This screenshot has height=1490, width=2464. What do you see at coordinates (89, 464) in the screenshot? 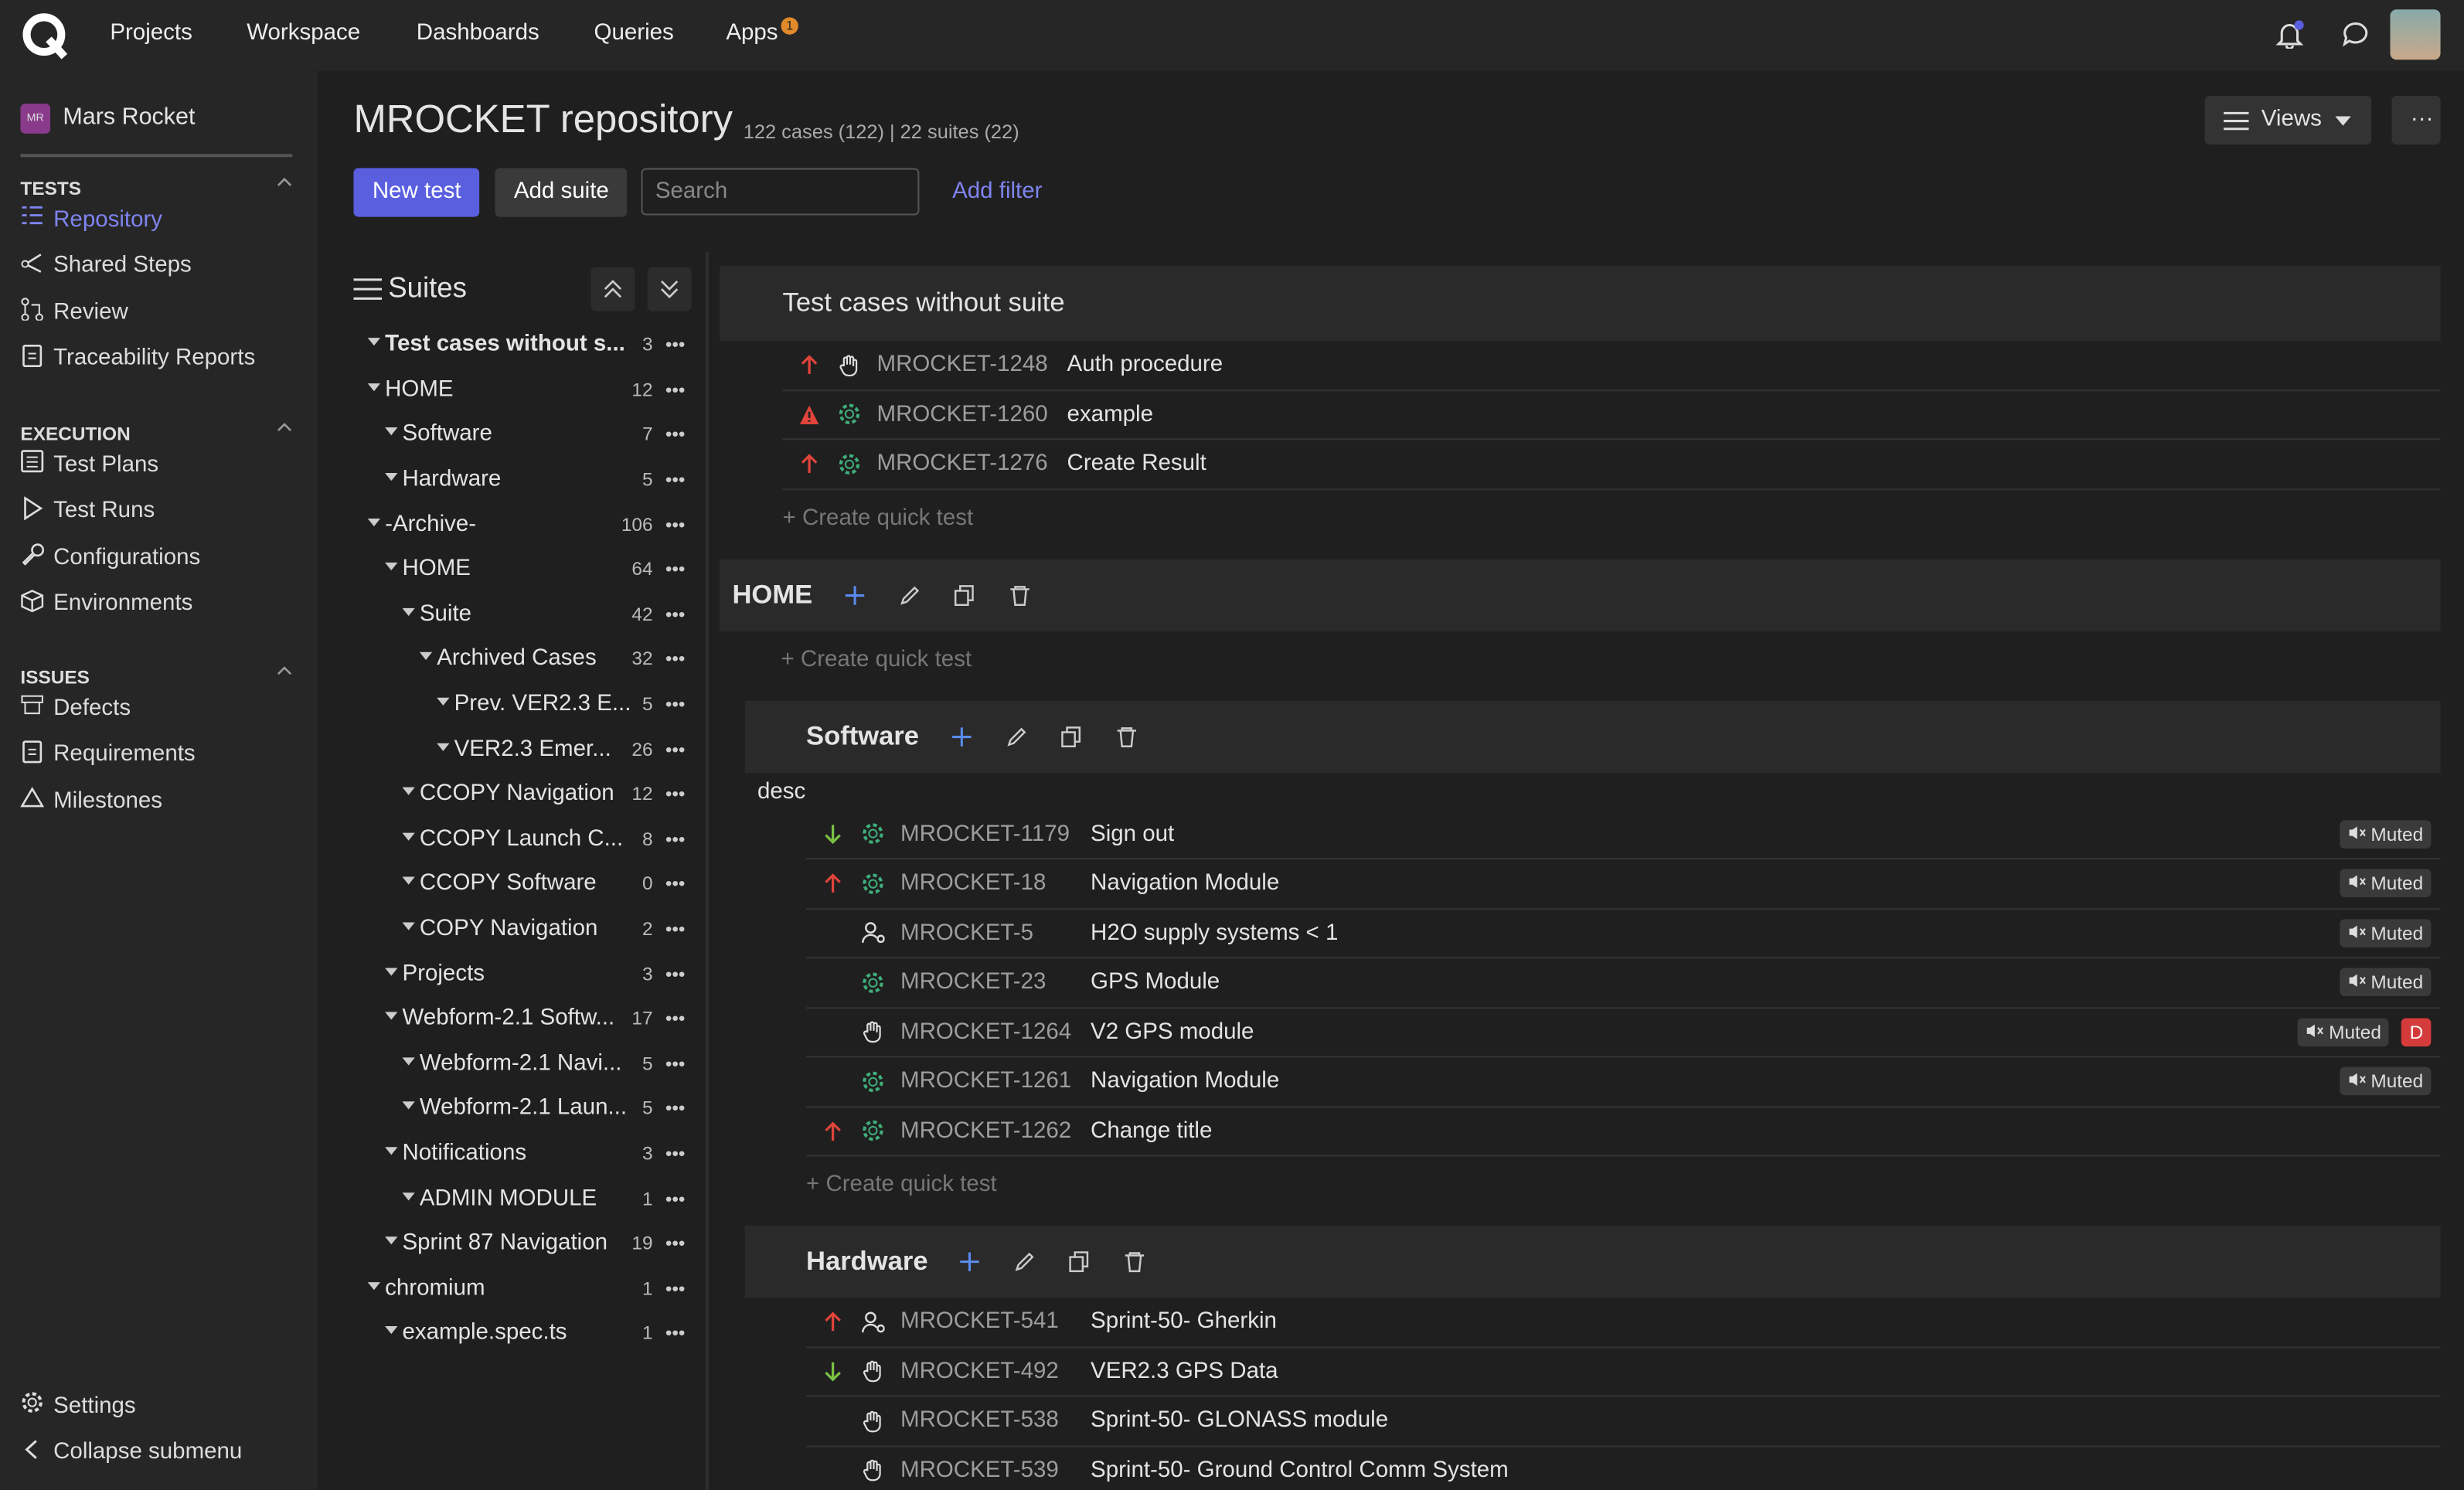
I see `nav-link: Test Plans` at bounding box center [89, 464].